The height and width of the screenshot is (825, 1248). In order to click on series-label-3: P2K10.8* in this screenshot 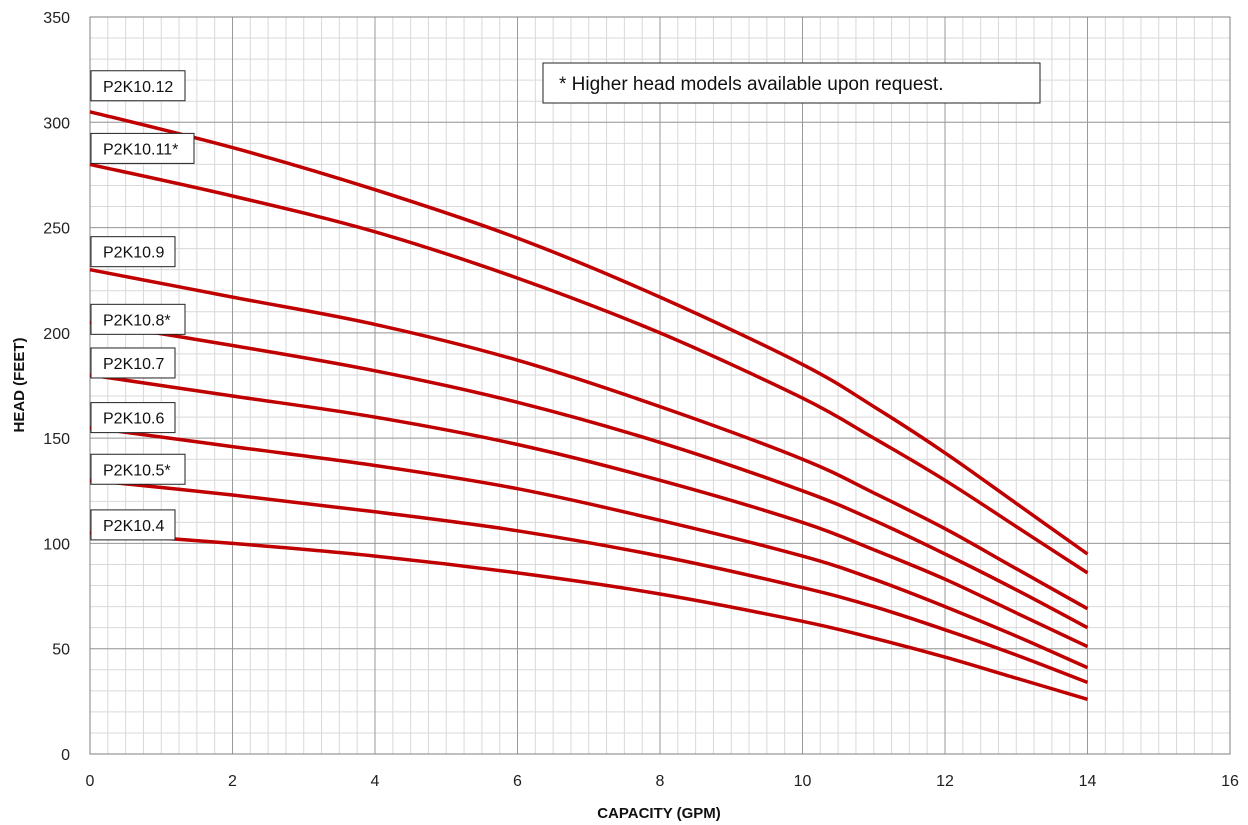, I will do `click(138, 319)`.